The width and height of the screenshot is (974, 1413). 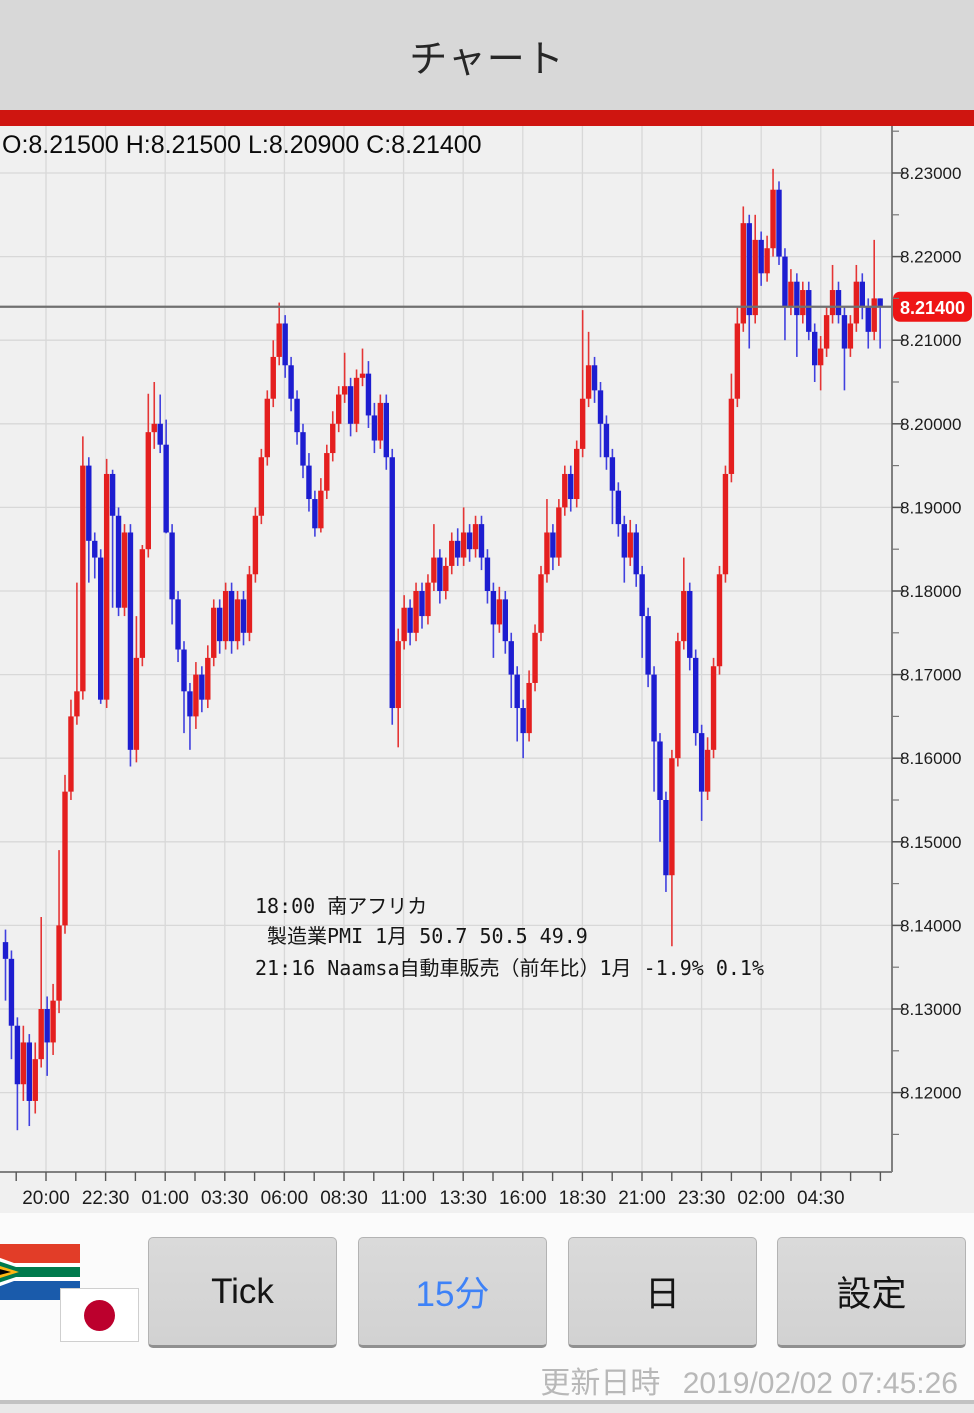 I want to click on svg-text: 18:00 南アフリカ, so click(x=341, y=906).